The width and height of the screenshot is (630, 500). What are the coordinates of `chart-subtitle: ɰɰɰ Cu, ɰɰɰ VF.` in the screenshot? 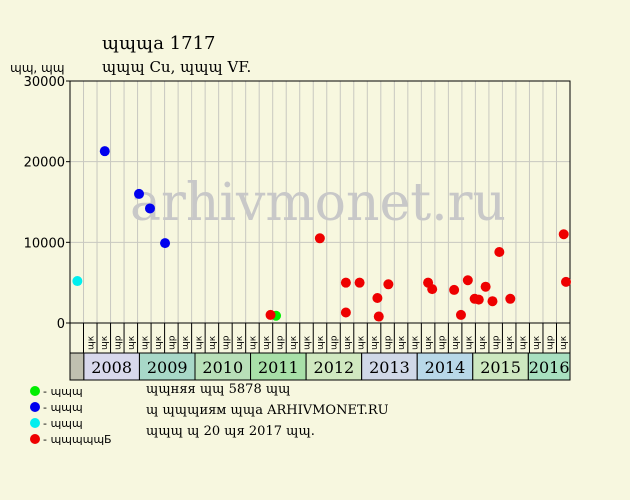 It's located at (177, 67).